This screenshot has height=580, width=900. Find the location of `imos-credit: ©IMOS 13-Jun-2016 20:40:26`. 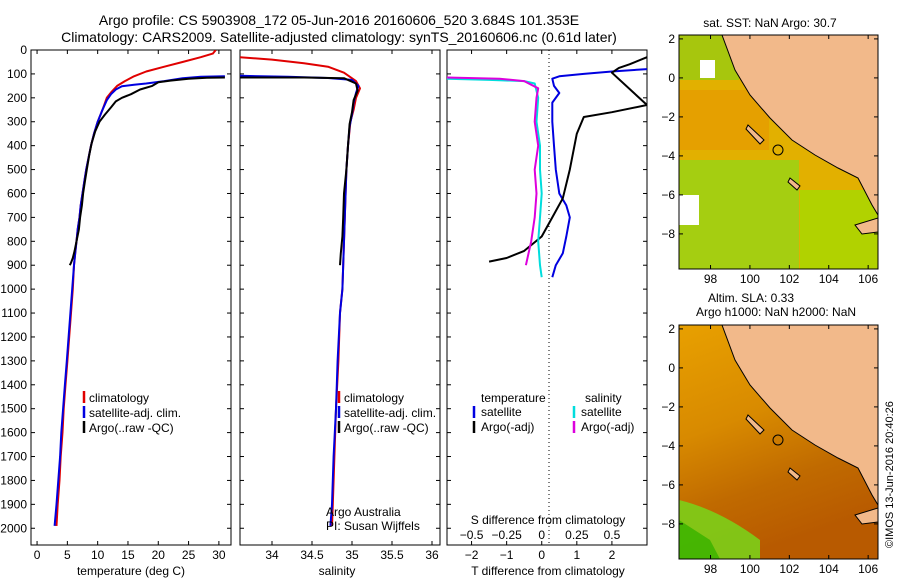

imos-credit: ©IMOS 13-Jun-2016 20:40:26 is located at coordinates (890, 474).